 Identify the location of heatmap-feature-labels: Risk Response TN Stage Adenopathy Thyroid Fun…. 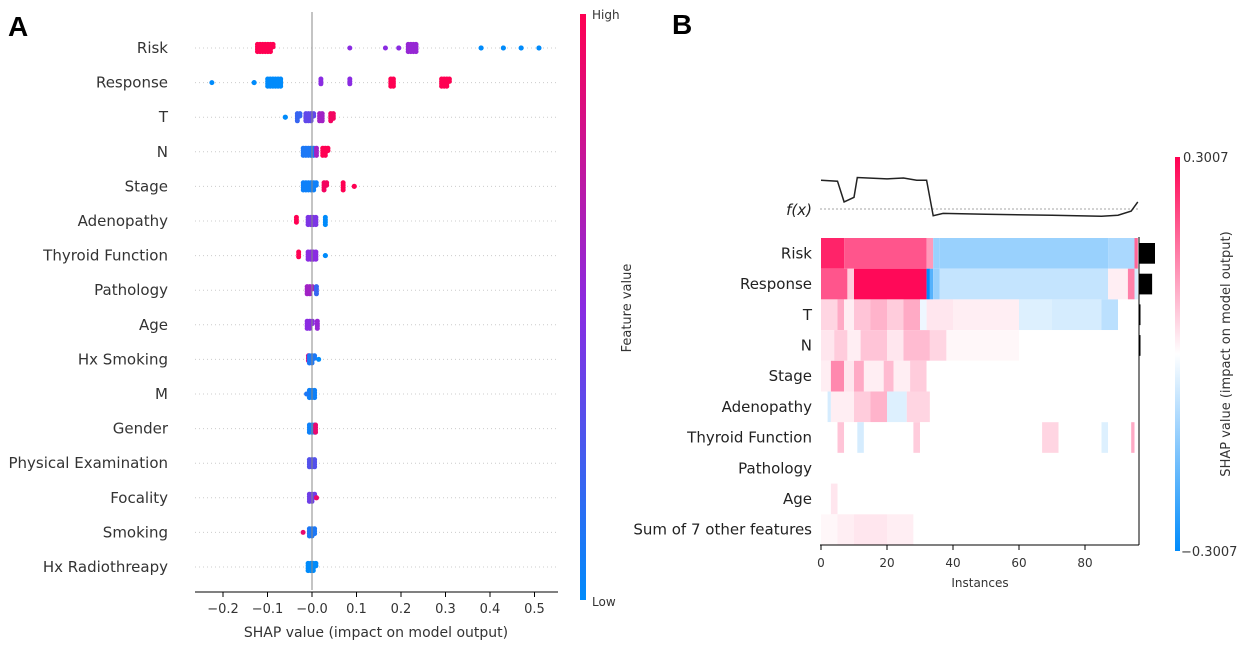
(722, 391).